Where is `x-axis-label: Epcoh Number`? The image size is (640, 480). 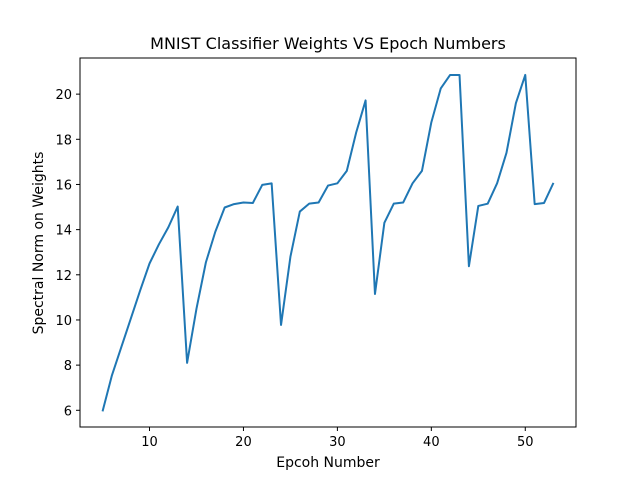
x-axis-label: Epcoh Number is located at coordinates (328, 463).